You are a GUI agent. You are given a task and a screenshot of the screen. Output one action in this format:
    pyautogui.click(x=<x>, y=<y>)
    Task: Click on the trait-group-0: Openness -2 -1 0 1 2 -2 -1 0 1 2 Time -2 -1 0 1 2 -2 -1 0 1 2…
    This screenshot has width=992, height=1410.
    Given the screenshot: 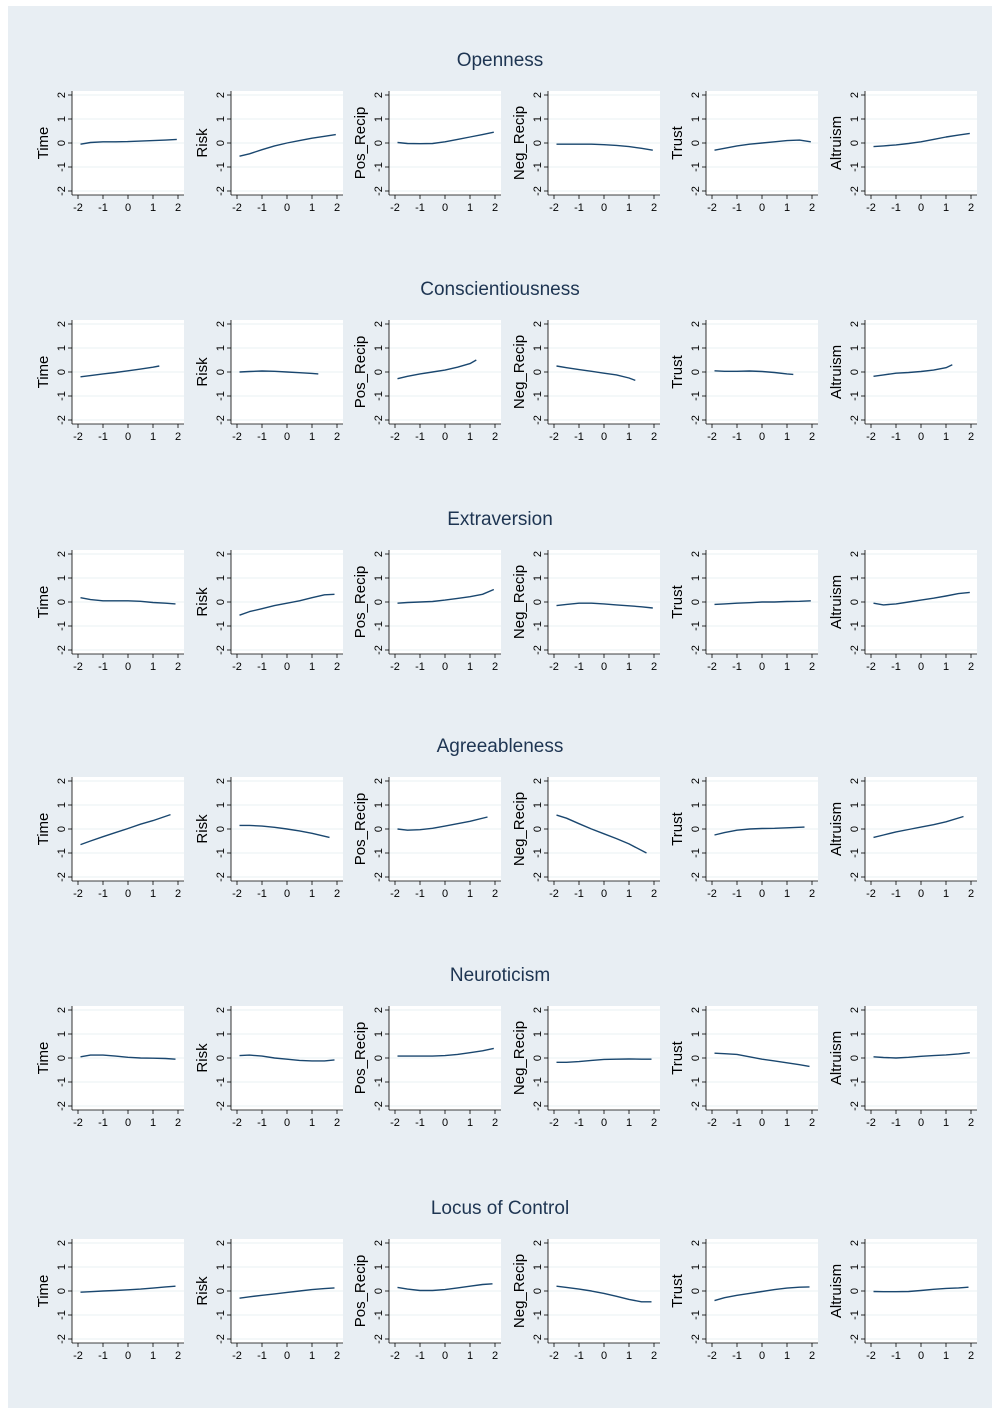 What is the action you would take?
    pyautogui.click(x=506, y=132)
    